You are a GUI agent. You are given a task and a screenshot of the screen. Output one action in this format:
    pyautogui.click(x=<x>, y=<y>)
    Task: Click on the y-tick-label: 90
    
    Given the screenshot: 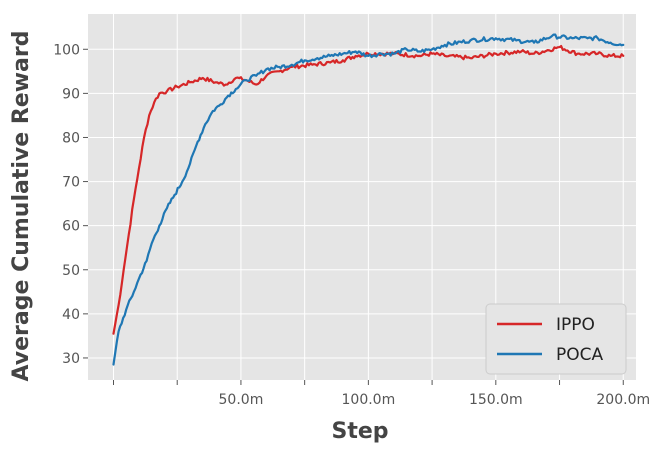 What is the action you would take?
    pyautogui.click(x=71, y=94)
    